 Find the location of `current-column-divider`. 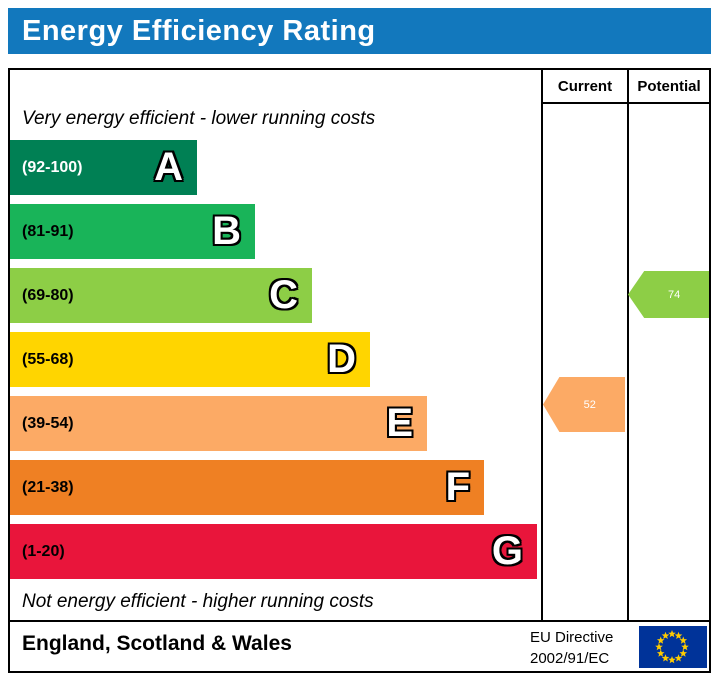

current-column-divider is located at coordinates (542, 345).